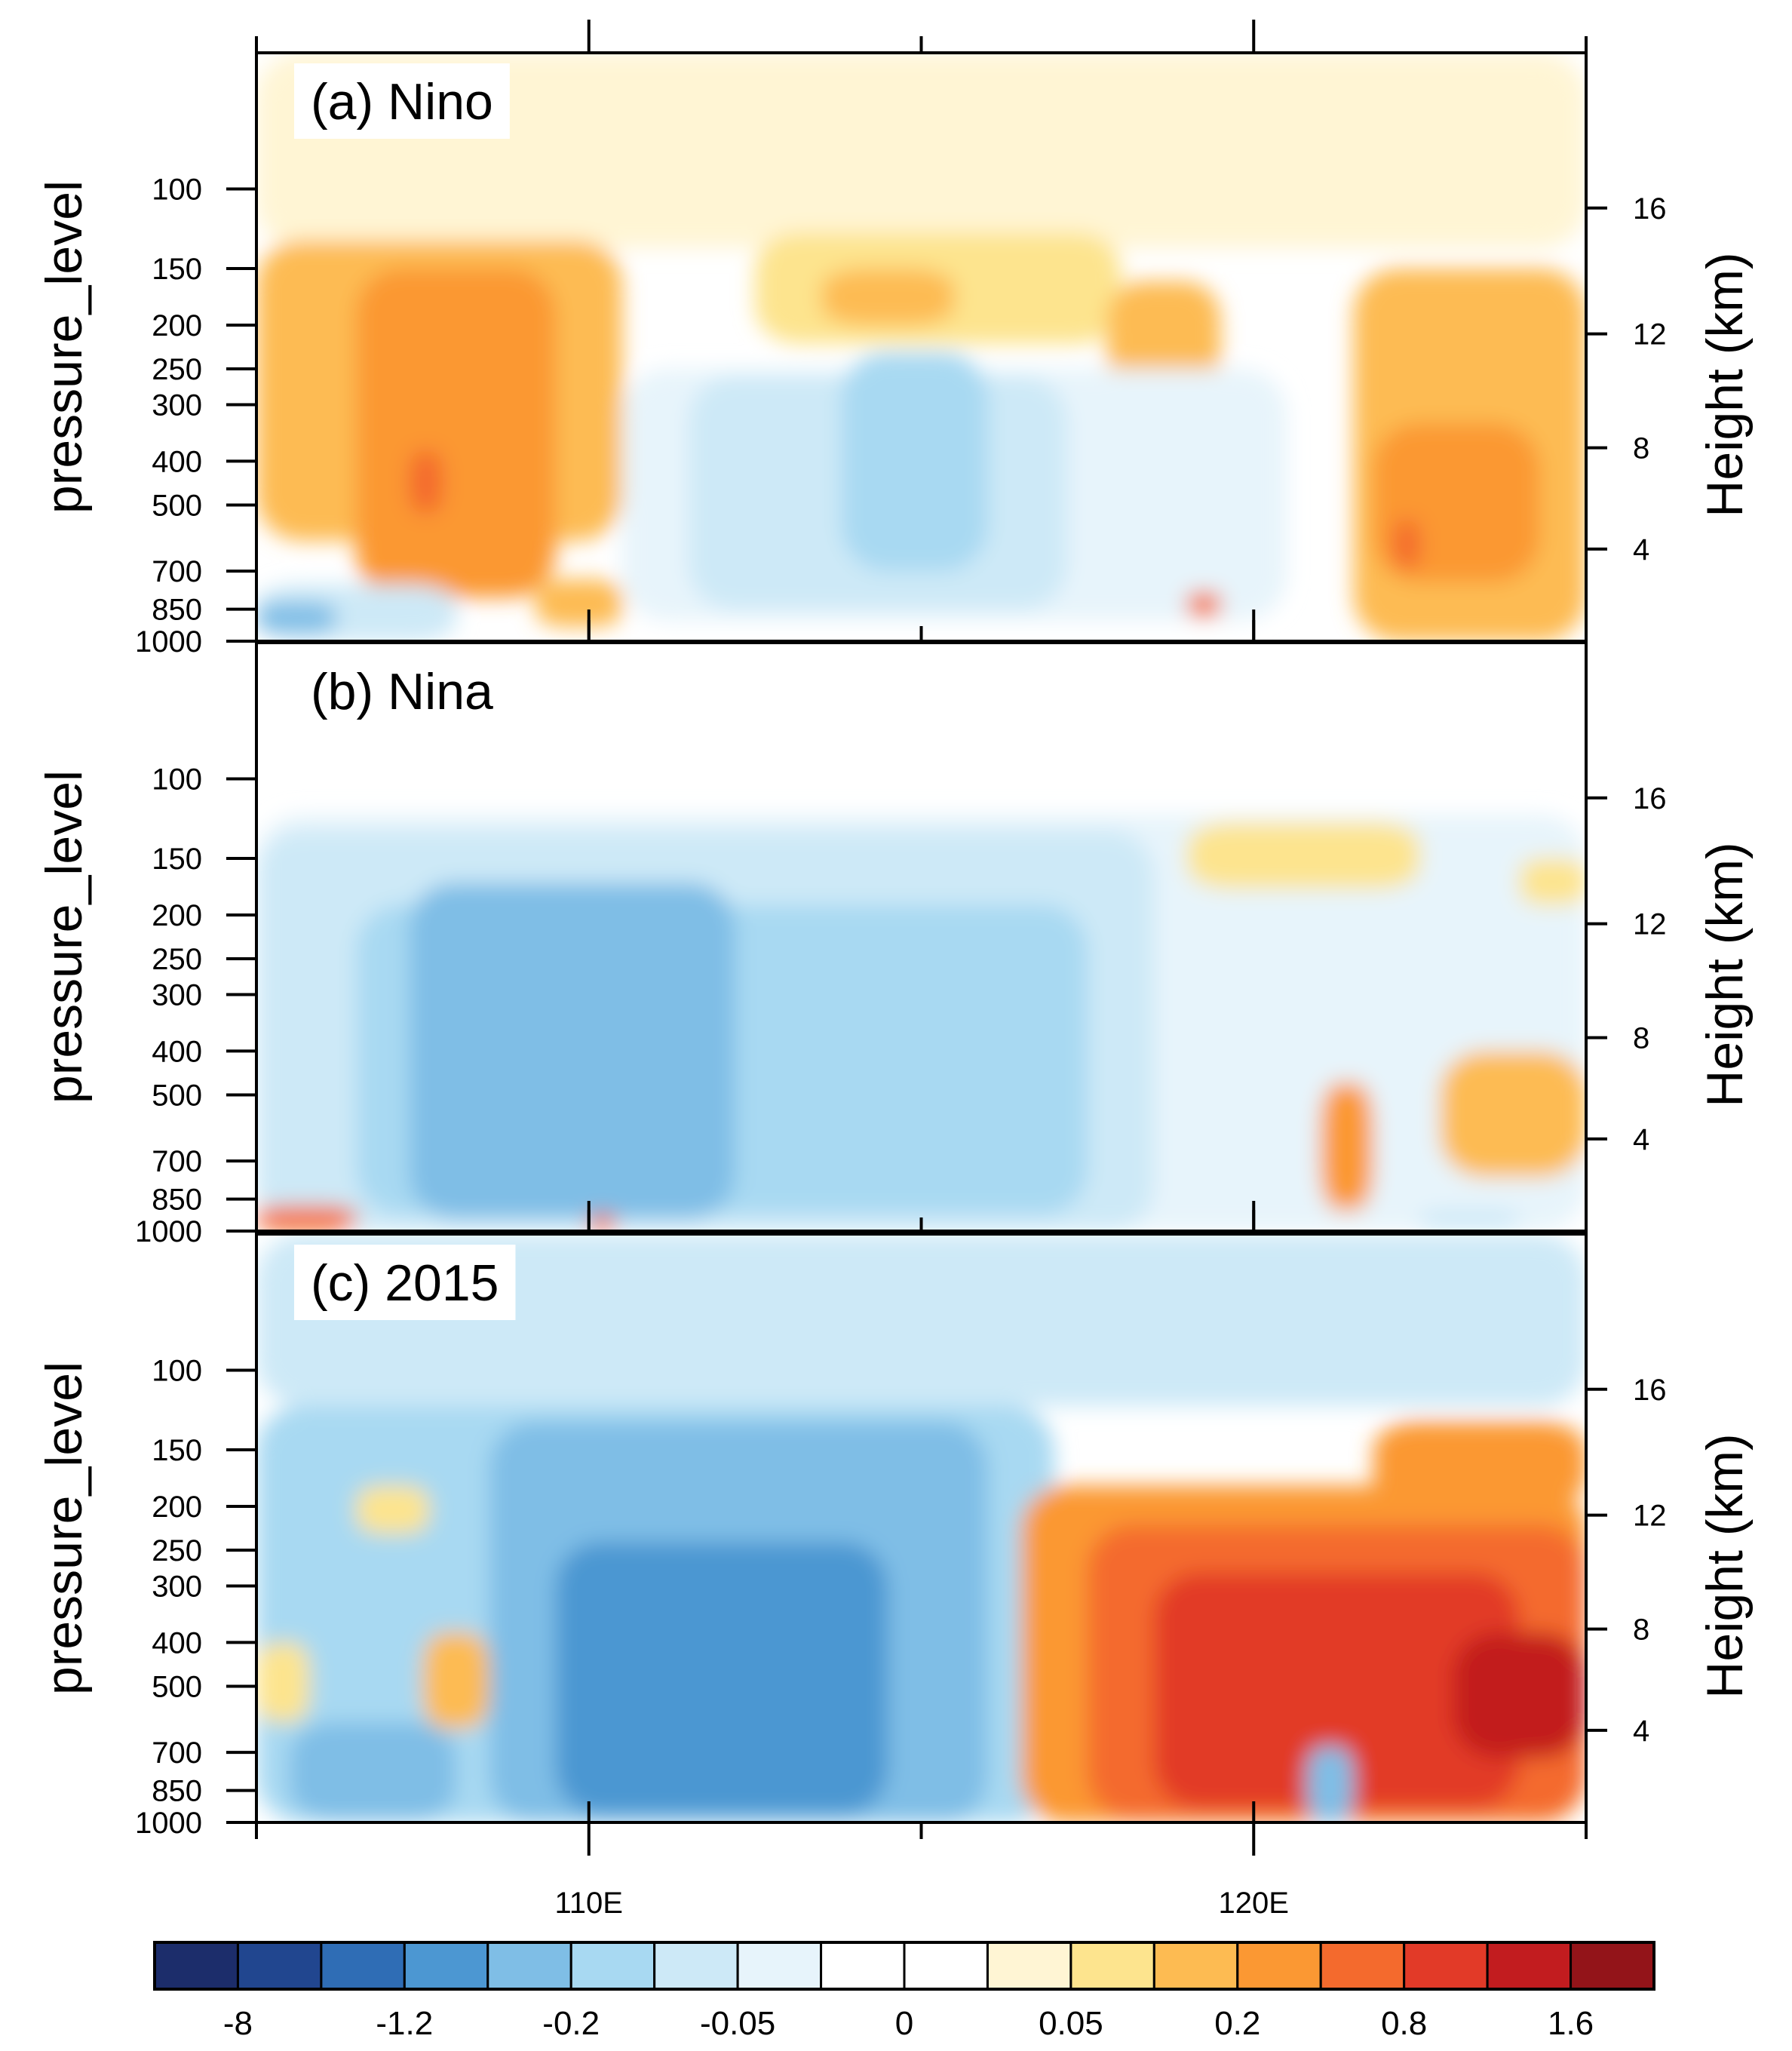  Describe the element at coordinates (1254, 1904) in the screenshot. I see `lon-tick-label: 120E` at that location.